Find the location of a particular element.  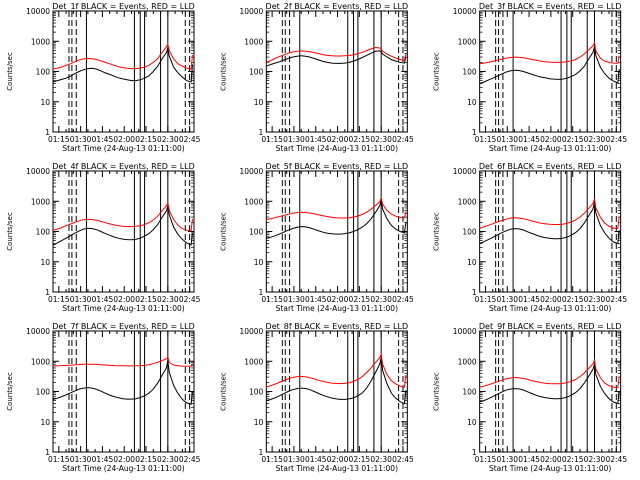

panel-title: Det_6f BLACK = Events, RED = LLD is located at coordinates (550, 166).